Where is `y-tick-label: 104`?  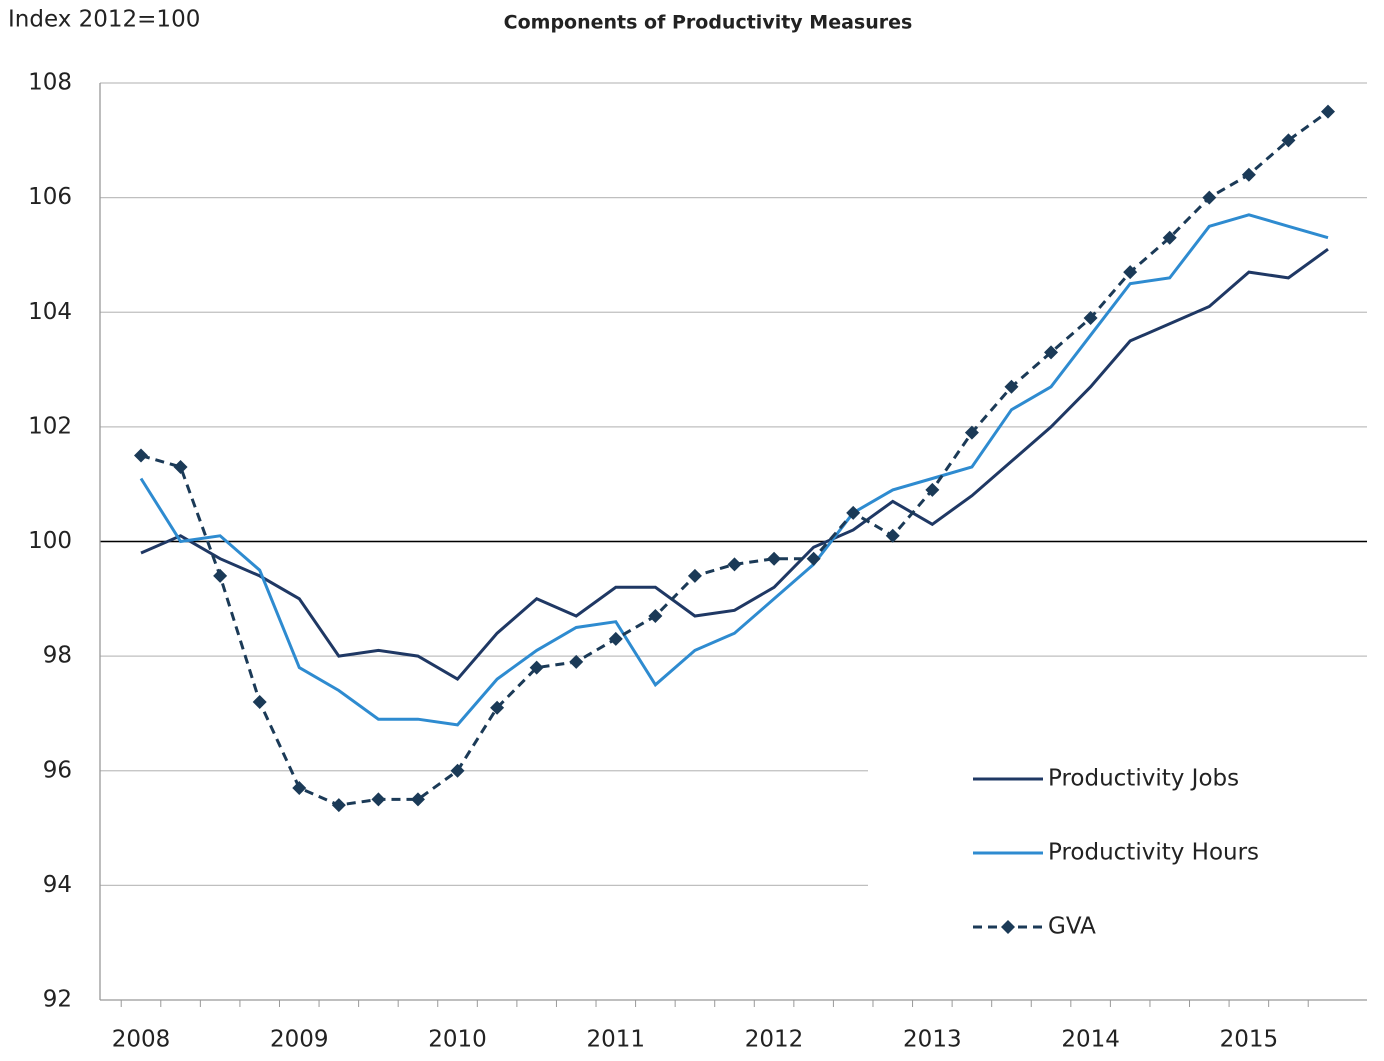 y-tick-label: 104 is located at coordinates (50, 312).